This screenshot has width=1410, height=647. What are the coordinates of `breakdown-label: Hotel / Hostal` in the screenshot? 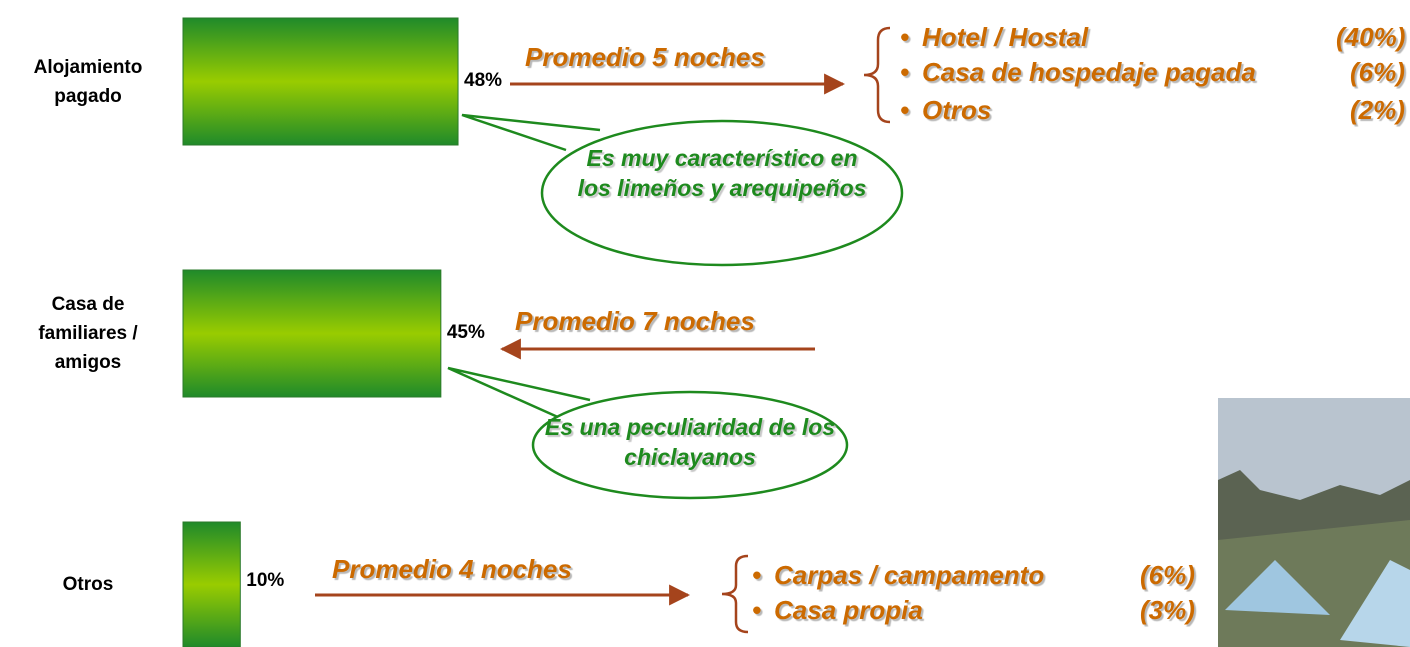 It's located at (1005, 37).